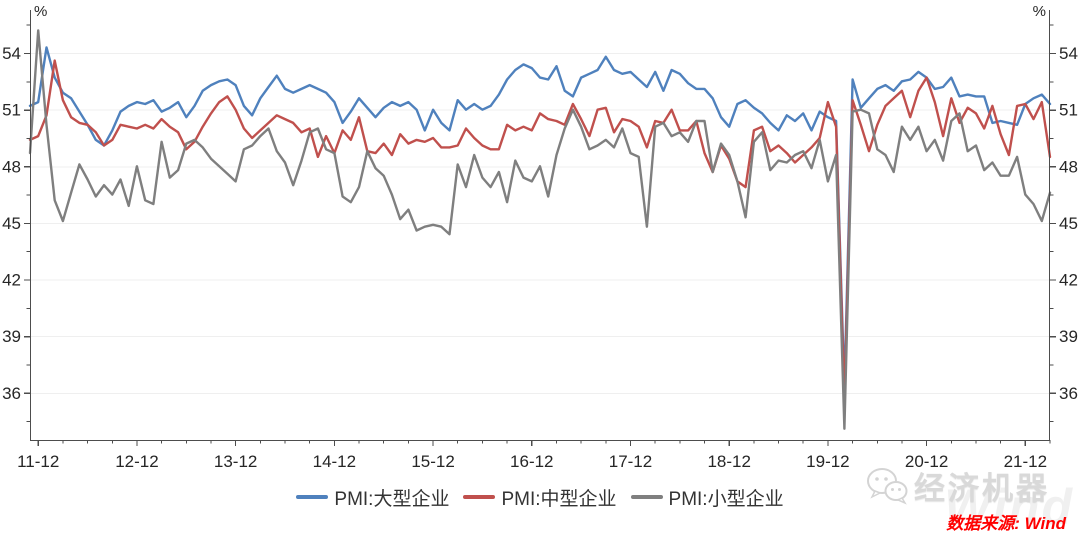  Describe the element at coordinates (392, 499) in the screenshot. I see `legend-label-large: PMI:大型企业` at that location.